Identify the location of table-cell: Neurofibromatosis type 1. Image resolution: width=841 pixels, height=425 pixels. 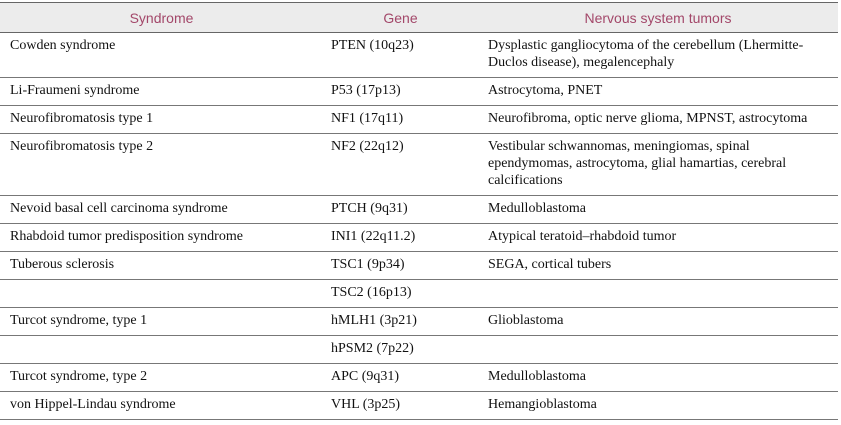
(161, 119).